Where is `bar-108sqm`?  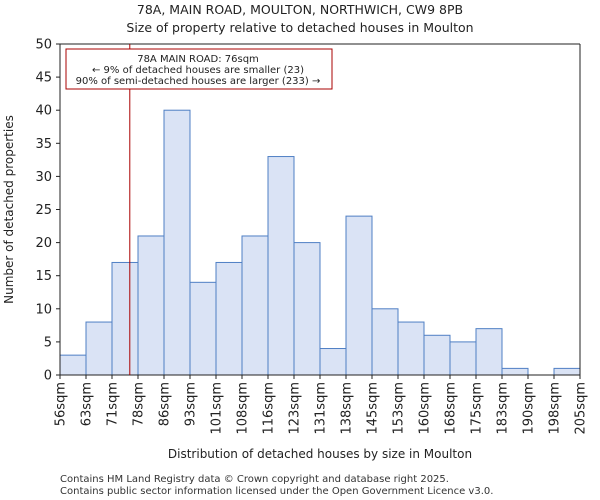
bar-108sqm is located at coordinates (255, 305).